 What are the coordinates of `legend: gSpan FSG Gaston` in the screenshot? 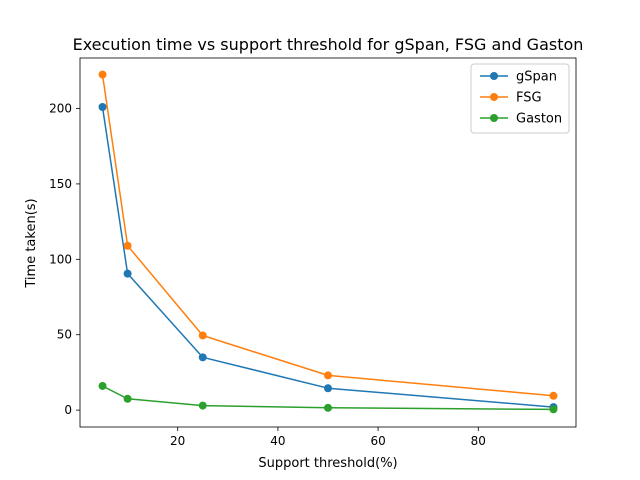 It's located at (520, 98).